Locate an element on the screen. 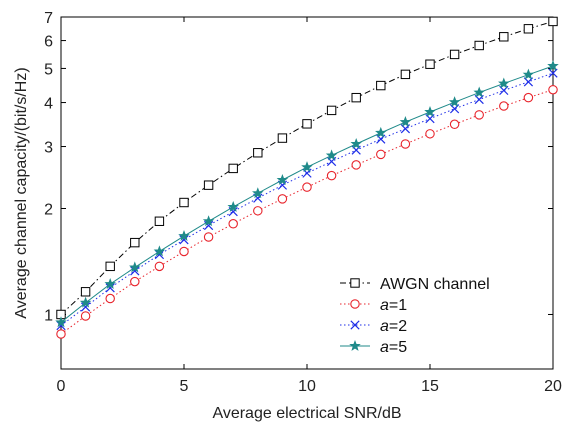  legend-label: a=2 is located at coordinates (393, 326).